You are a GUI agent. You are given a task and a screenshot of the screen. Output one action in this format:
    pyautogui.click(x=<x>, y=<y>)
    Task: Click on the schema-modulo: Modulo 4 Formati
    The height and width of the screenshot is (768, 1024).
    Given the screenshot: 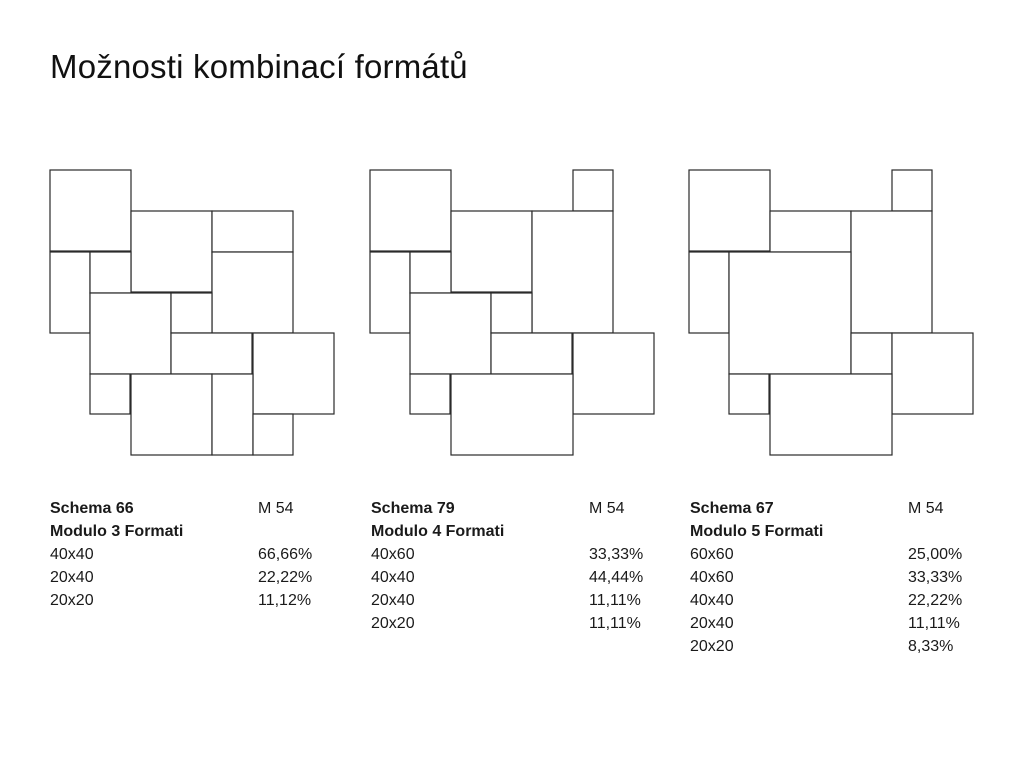 What is the action you would take?
    pyautogui.click(x=438, y=531)
    